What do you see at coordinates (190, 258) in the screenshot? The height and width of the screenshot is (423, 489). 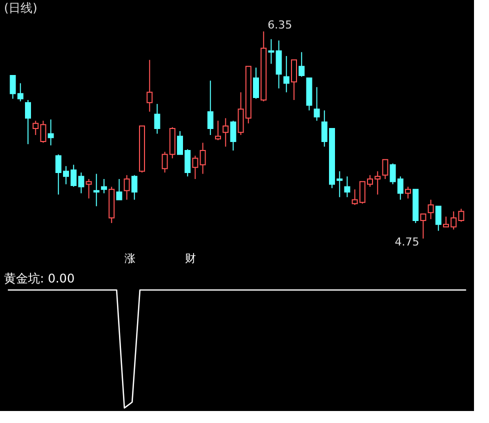 I see `text: 财` at bounding box center [190, 258].